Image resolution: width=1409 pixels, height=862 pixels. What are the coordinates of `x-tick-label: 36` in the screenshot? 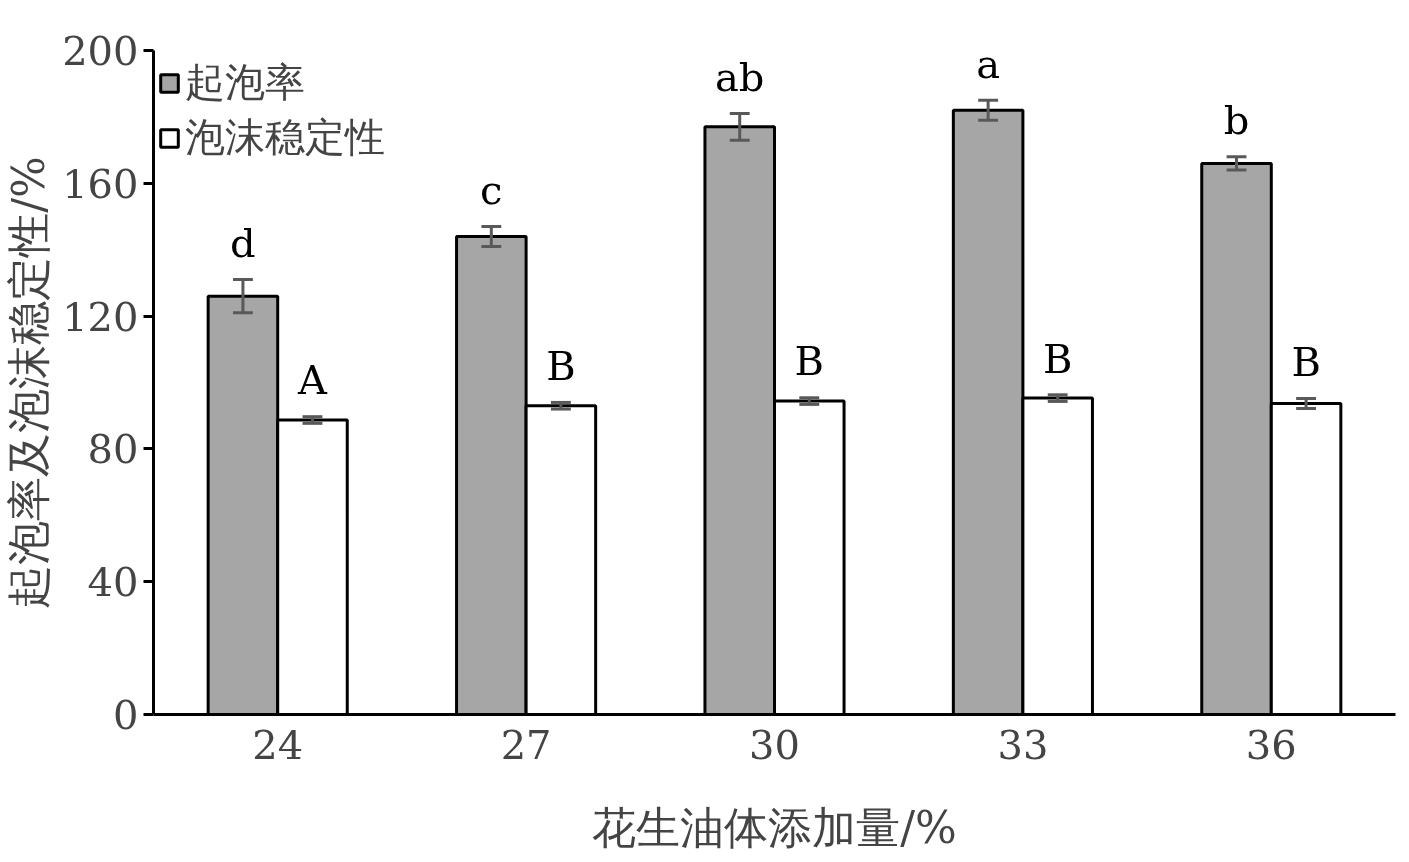 It's located at (1271, 744).